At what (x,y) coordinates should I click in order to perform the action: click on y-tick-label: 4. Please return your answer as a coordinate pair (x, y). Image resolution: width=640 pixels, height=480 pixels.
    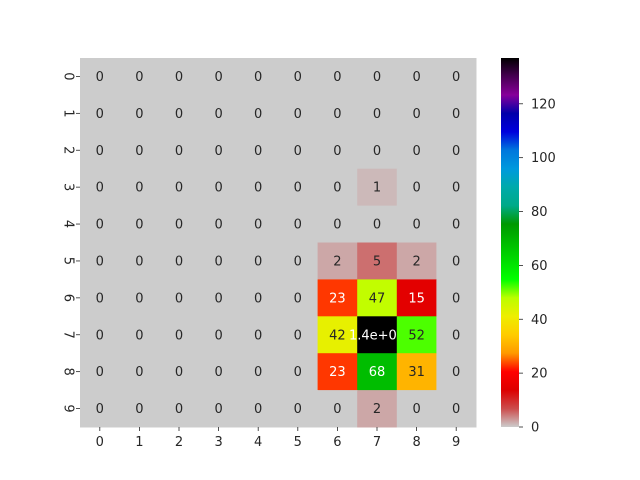
    Looking at the image, I should click on (68, 224).